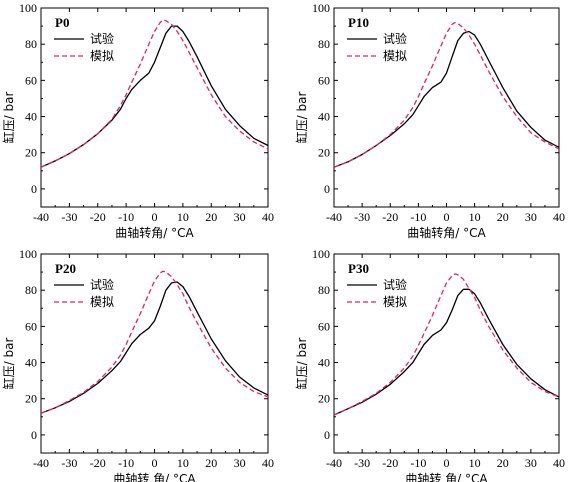  Describe the element at coordinates (358, 22) in the screenshot. I see `panel-label: P10` at that location.